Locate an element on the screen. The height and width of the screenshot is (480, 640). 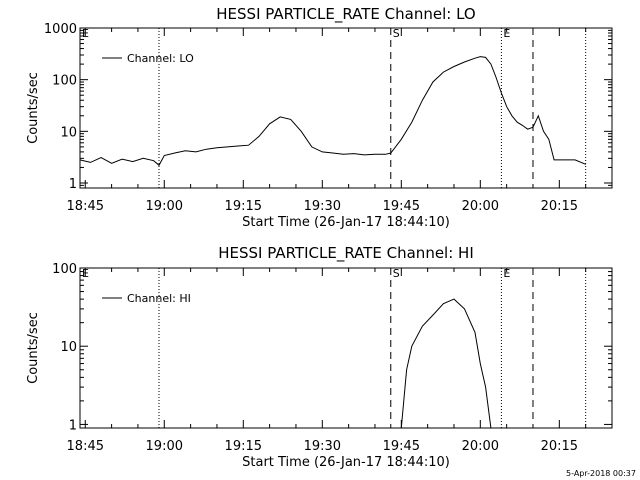
chart-title: HESSI PARTICLE_RATE Channel: LO is located at coordinates (345, 14).